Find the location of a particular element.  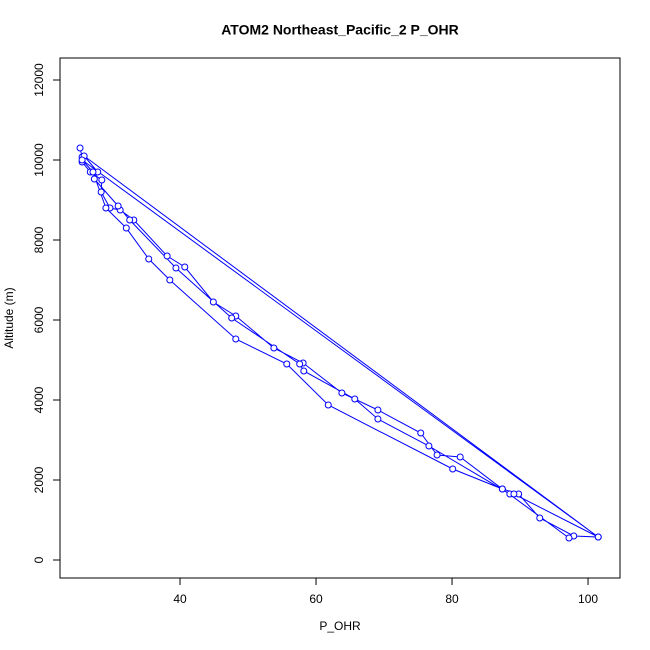

y-tick-label: 6000 is located at coordinates (39, 319).